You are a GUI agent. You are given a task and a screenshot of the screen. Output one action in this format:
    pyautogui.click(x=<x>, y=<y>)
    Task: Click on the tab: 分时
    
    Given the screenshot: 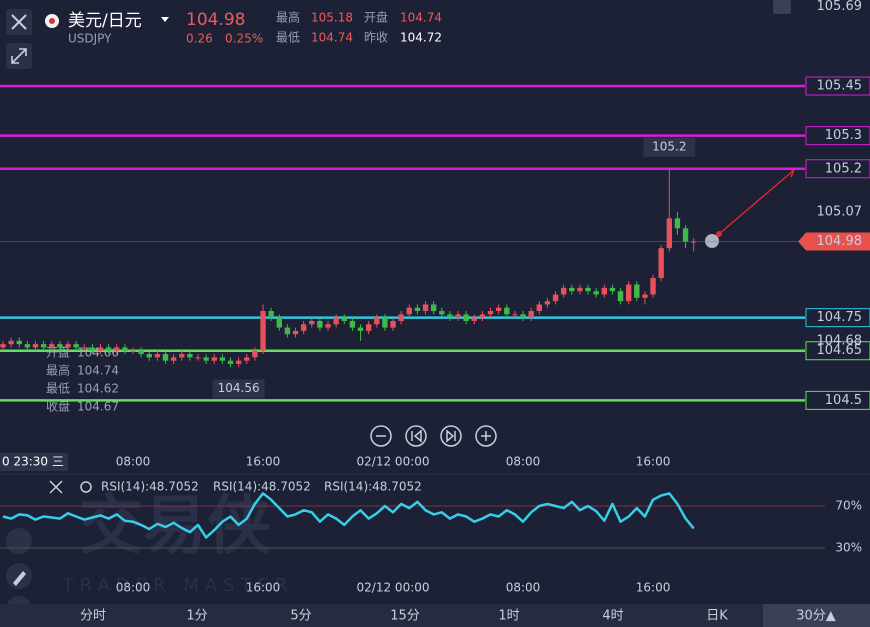 What is the action you would take?
    pyautogui.click(x=93, y=616)
    